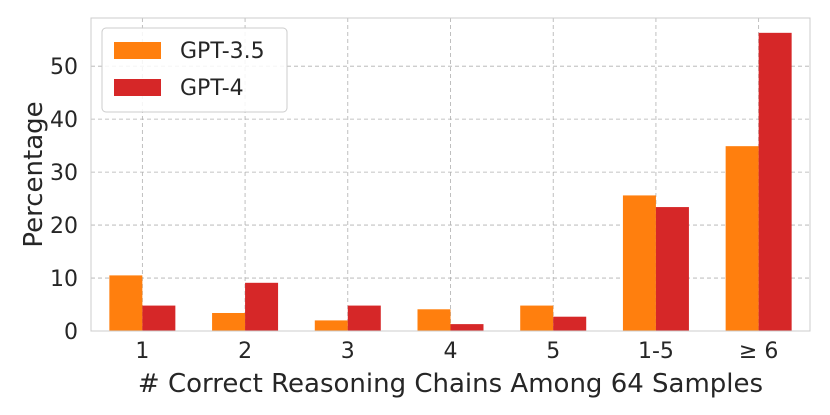 Image resolution: width=830 pixels, height=415 pixels. I want to click on y-tick-label: 50, so click(64, 67).